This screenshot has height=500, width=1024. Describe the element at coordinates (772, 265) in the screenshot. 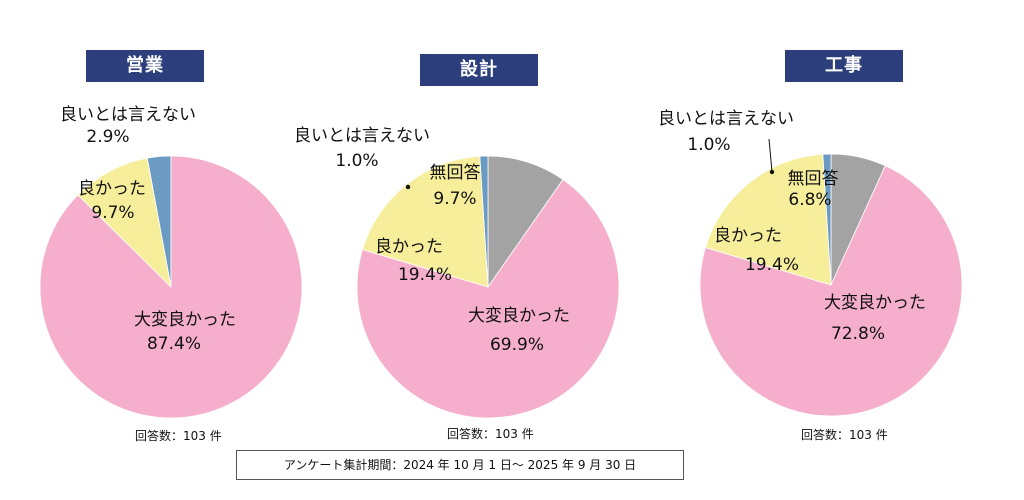

I see `slice-value-construction-good: 19.4%` at that location.